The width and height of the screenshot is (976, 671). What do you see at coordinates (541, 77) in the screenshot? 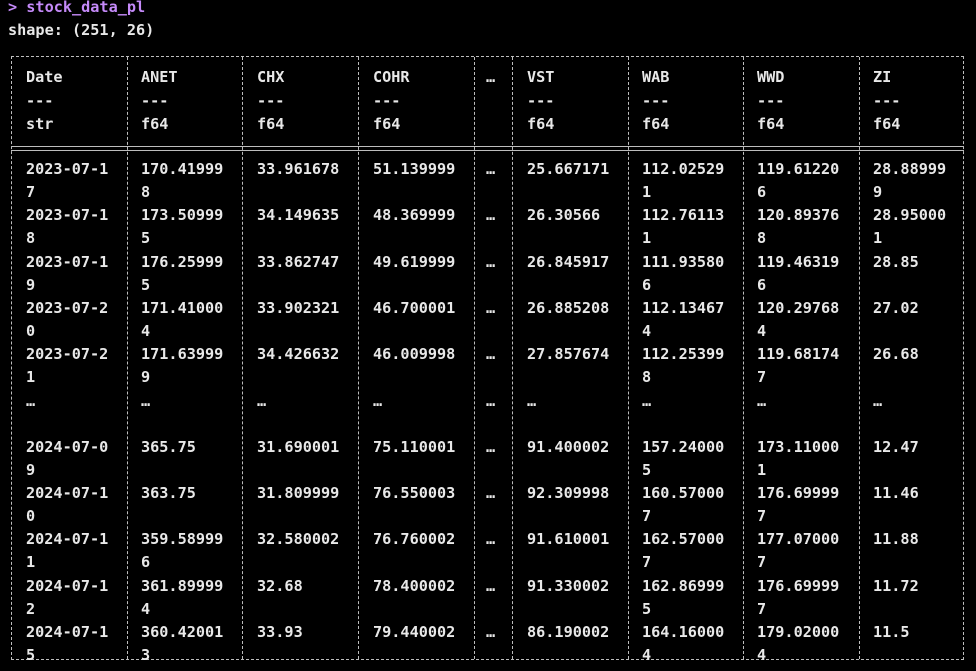
I see `column-header: VST` at bounding box center [541, 77].